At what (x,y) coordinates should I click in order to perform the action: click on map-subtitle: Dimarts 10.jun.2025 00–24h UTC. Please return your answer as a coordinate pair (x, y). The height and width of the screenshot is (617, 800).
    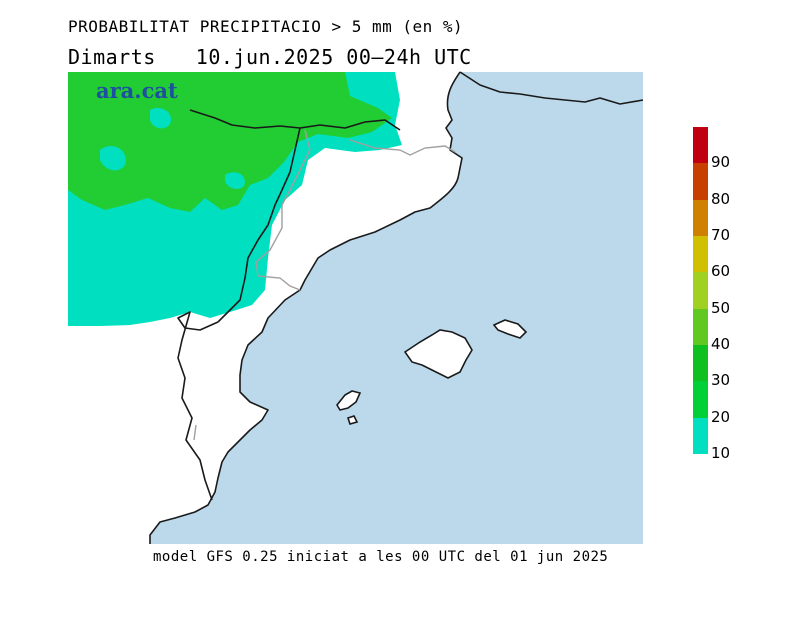
    Looking at the image, I should click on (270, 57).